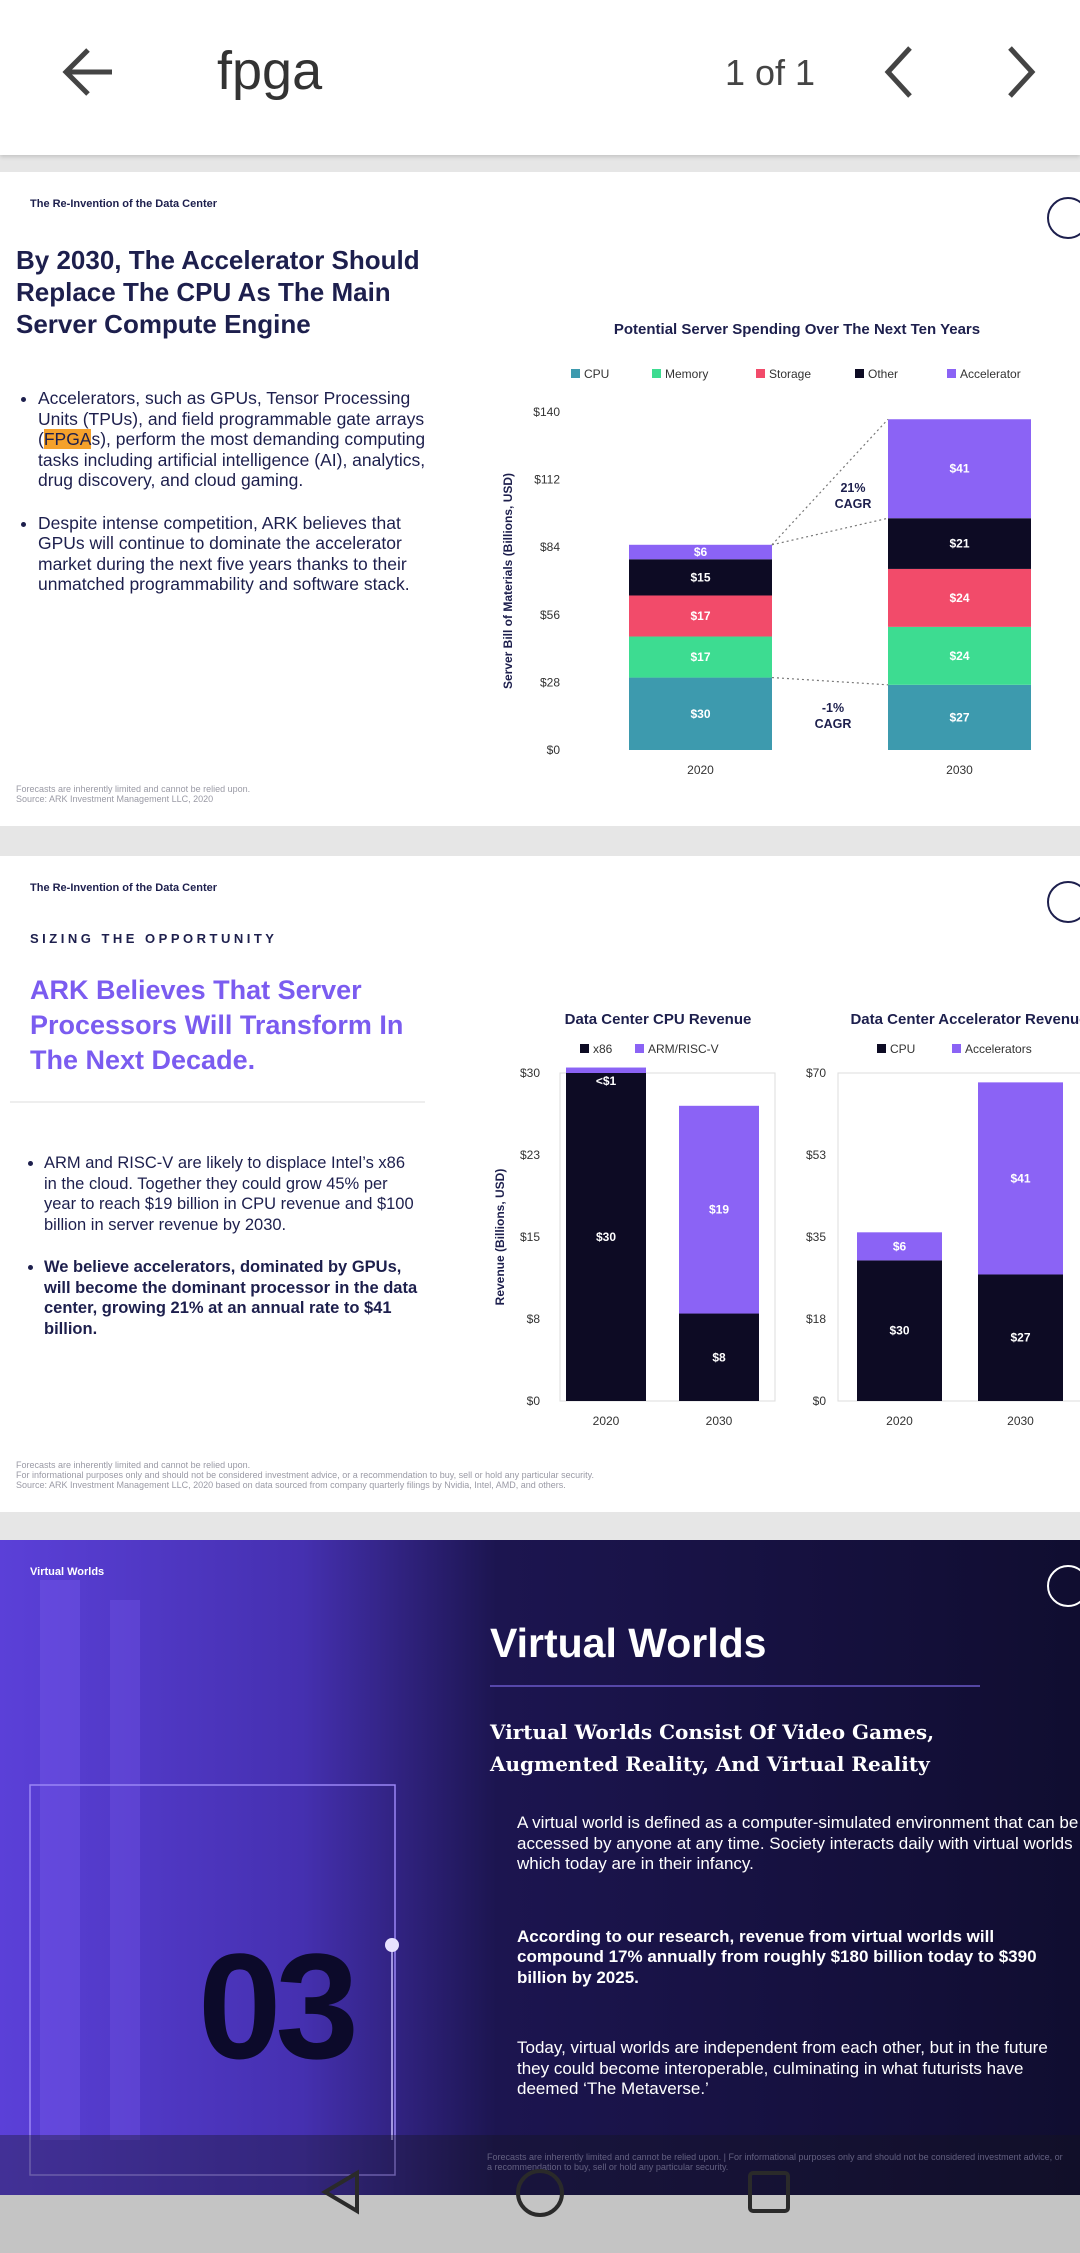 The width and height of the screenshot is (1080, 2253). What do you see at coordinates (898, 72) in the screenshot?
I see `prev-match` at bounding box center [898, 72].